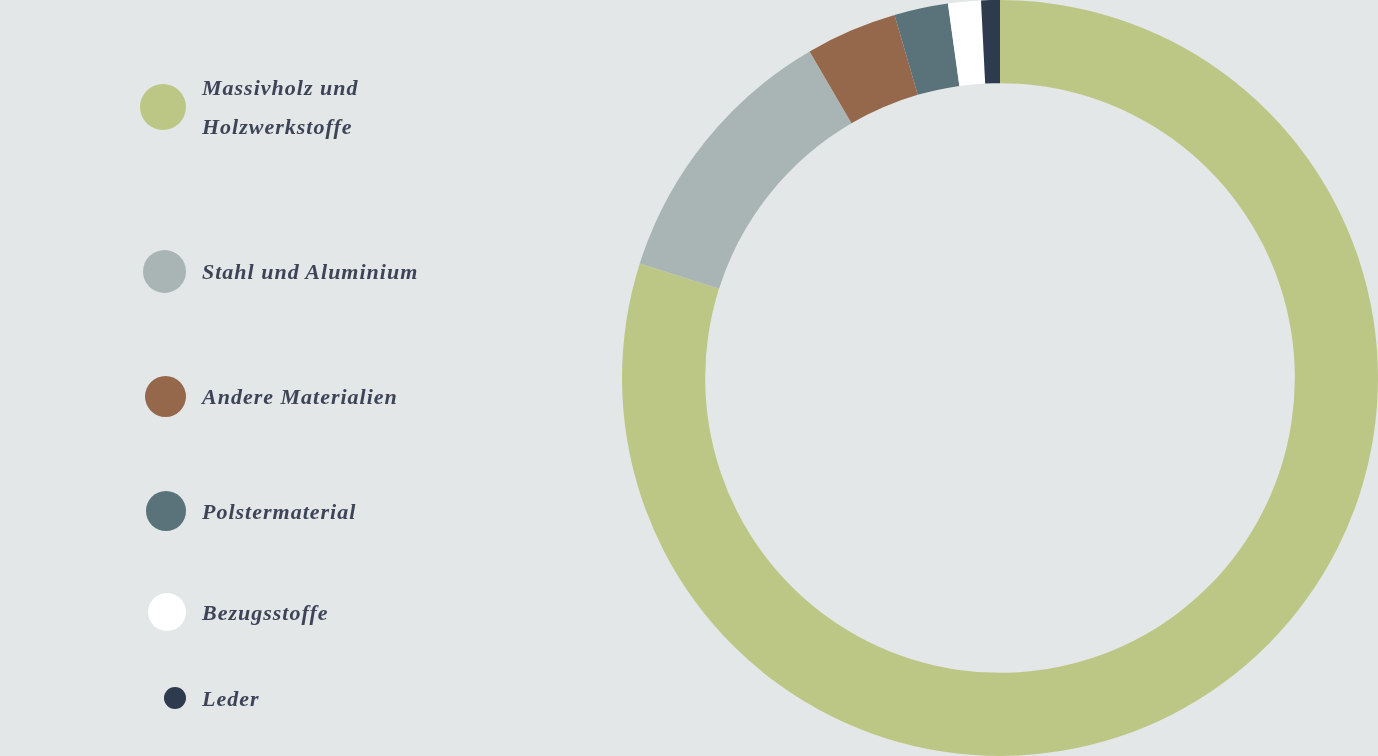  What do you see at coordinates (300, 396) in the screenshot?
I see `legend-label: Andere Materialien` at bounding box center [300, 396].